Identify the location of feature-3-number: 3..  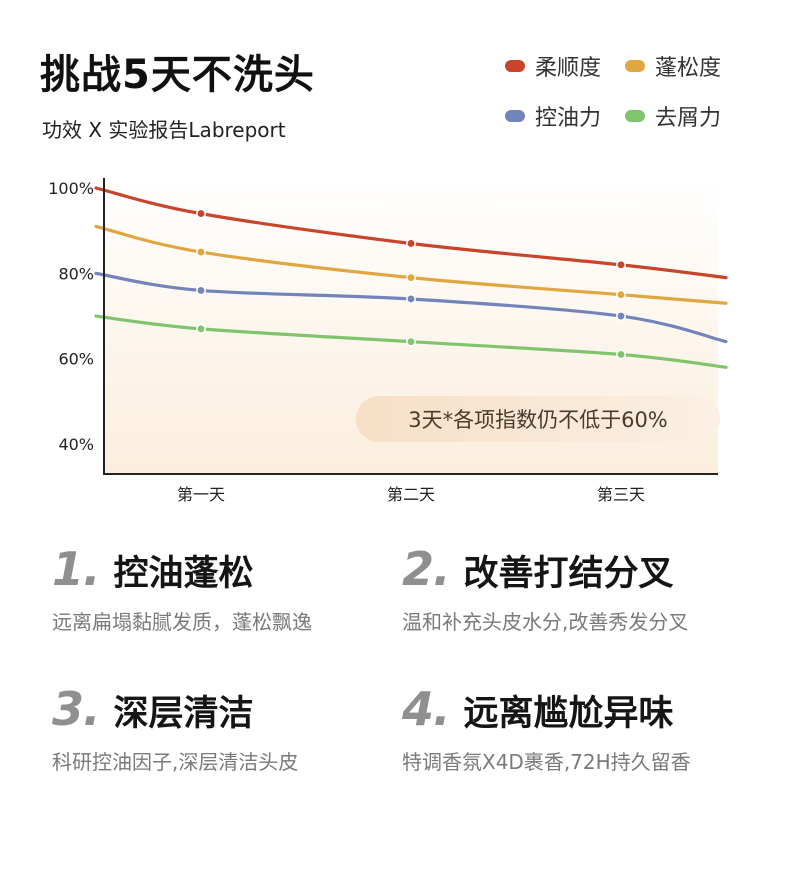
(76, 709).